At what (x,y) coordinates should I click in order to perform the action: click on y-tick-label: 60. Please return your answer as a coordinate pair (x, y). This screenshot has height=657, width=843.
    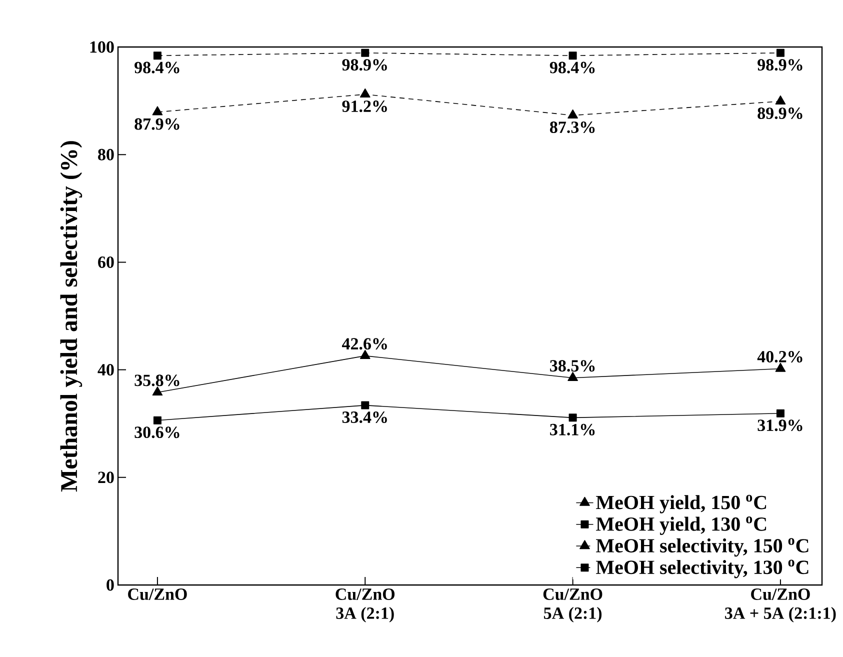
    Looking at the image, I should click on (106, 262).